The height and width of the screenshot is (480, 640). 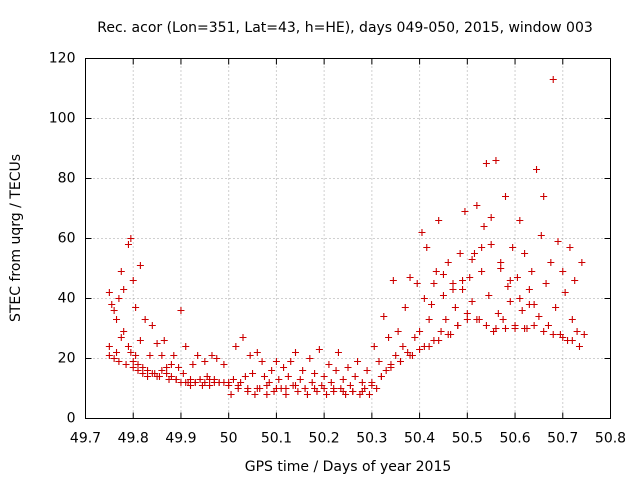 What do you see at coordinates (67, 359) in the screenshot?
I see `y-tick-label: 20` at bounding box center [67, 359].